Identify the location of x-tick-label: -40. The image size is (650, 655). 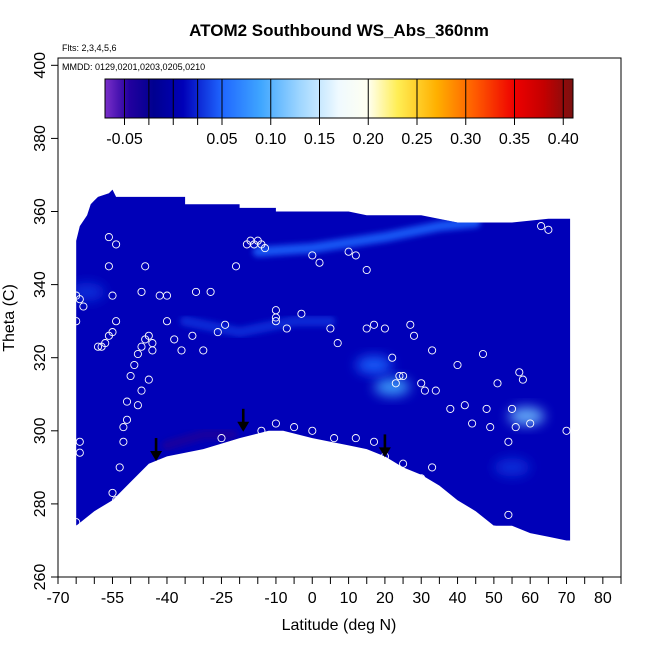
(166, 598).